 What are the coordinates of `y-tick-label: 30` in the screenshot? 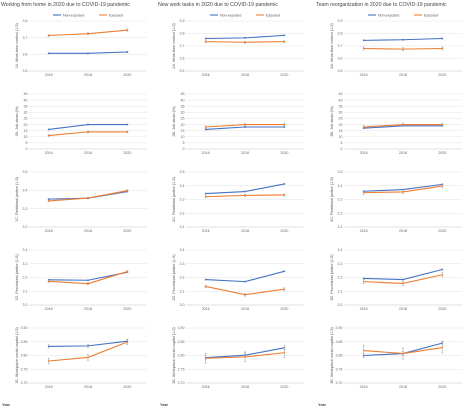 It's located at (183, 113).